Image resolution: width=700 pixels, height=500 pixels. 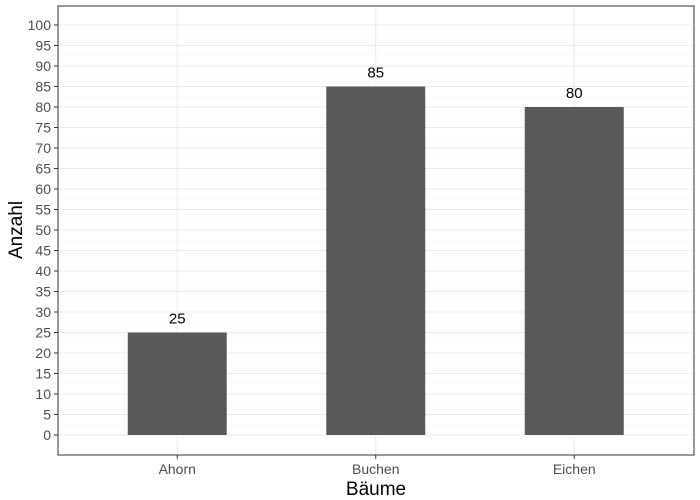 What do you see at coordinates (43, 66) in the screenshot?
I see `y-tick-label: 90` at bounding box center [43, 66].